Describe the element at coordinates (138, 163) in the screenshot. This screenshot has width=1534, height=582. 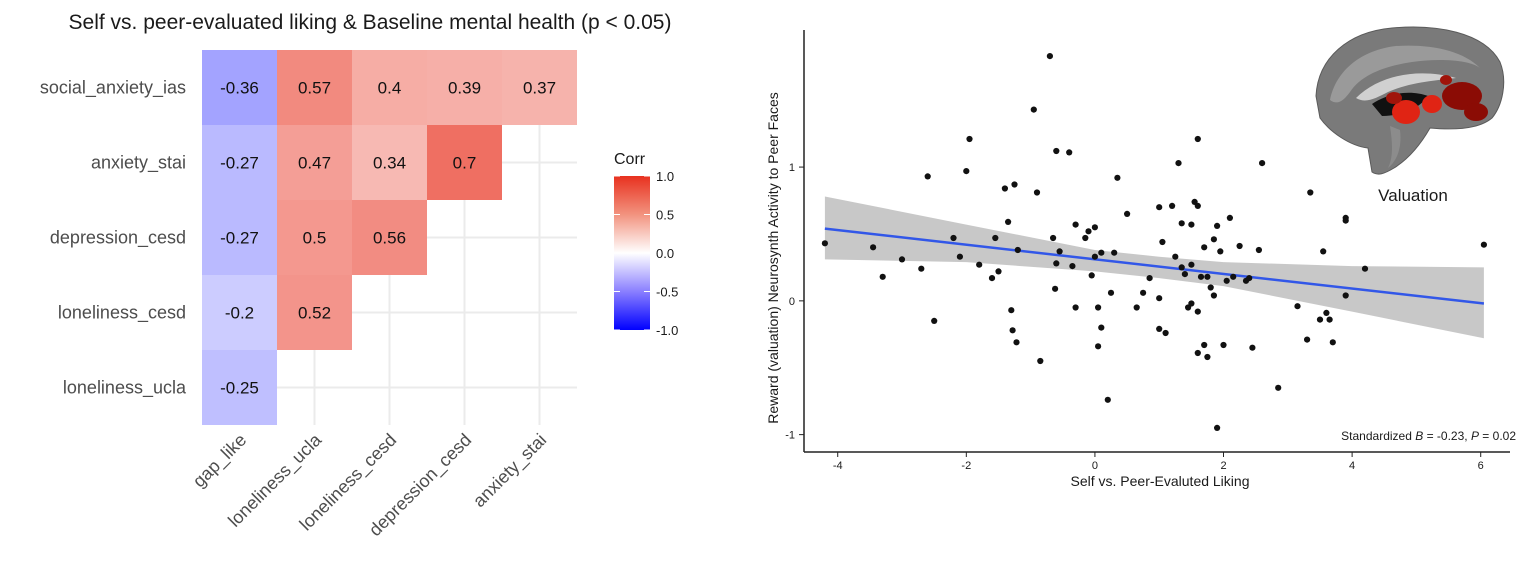
I see `heatmap-row-label: anxiety_stai` at that location.